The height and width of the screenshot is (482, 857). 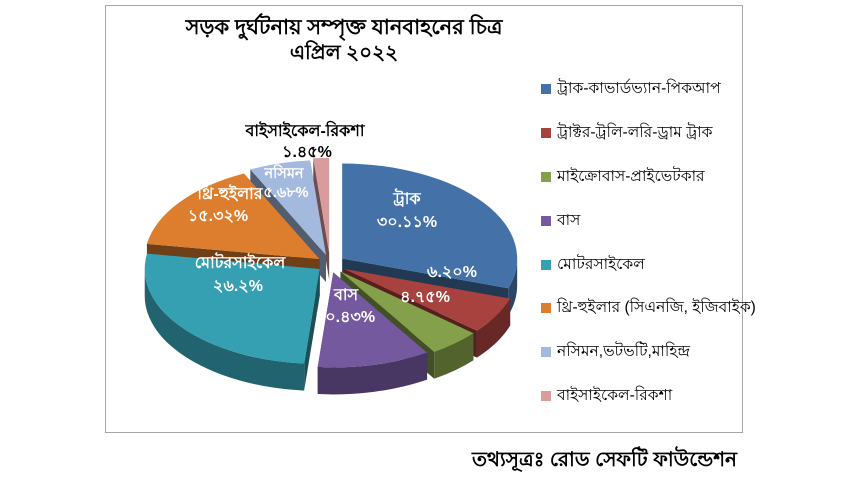 What do you see at coordinates (285, 193) in the screenshot?
I see `pie-label-pct-6: ৫.৬৮%` at bounding box center [285, 193].